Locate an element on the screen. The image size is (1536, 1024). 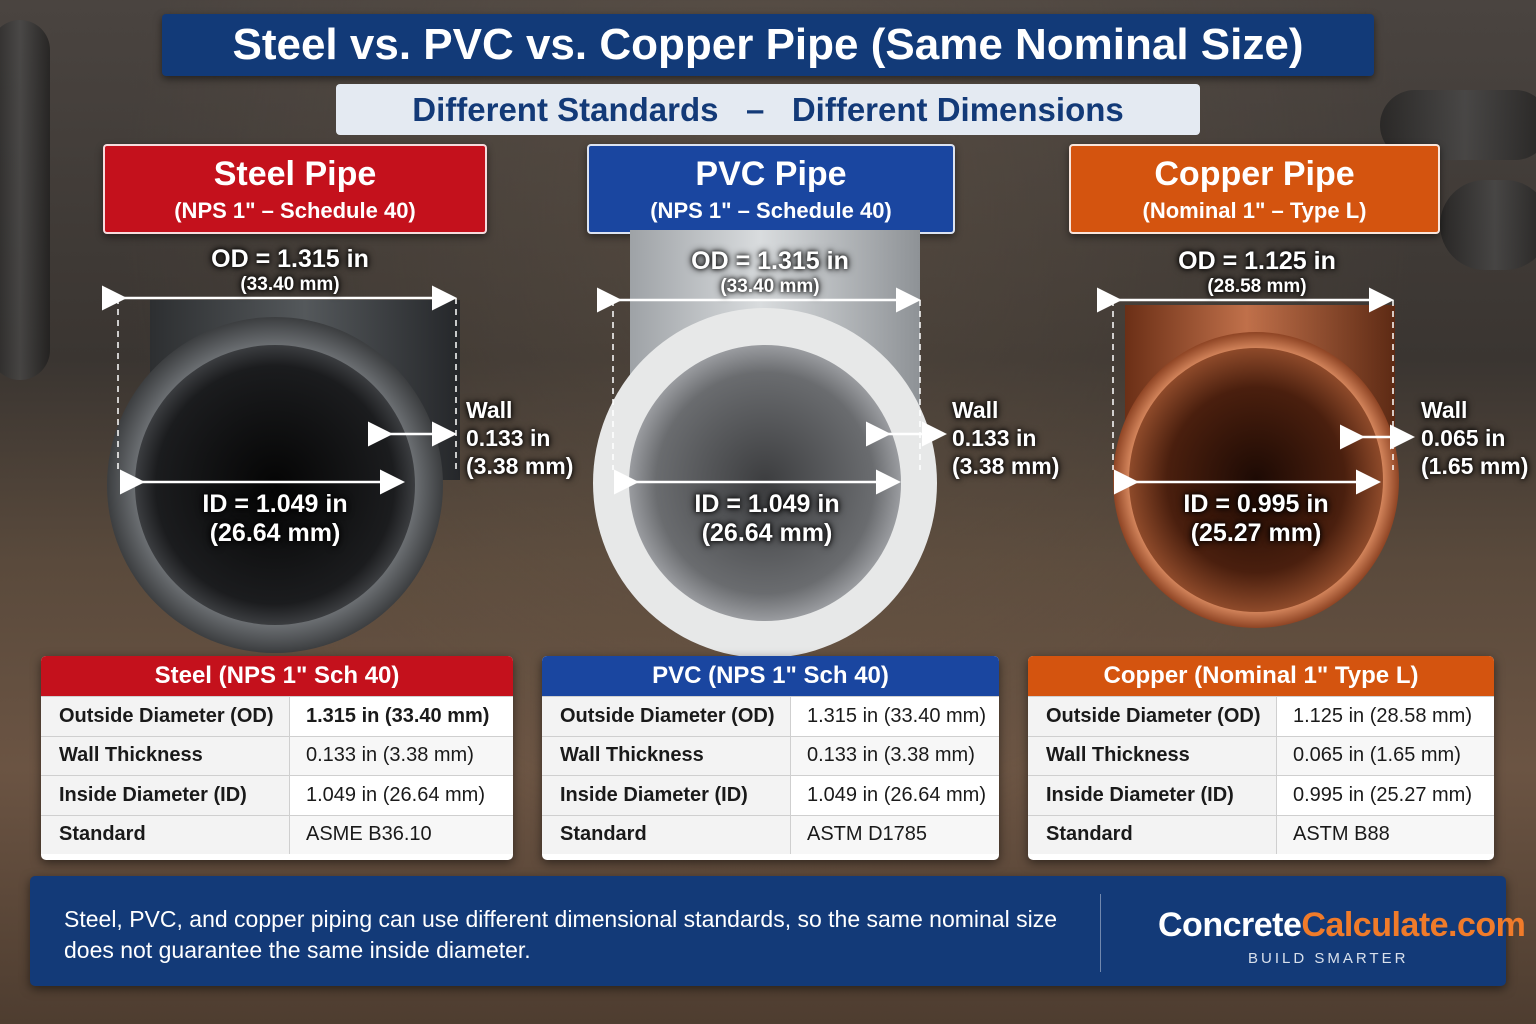
pvc-header-title: PVC Pipe is located at coordinates (771, 174).